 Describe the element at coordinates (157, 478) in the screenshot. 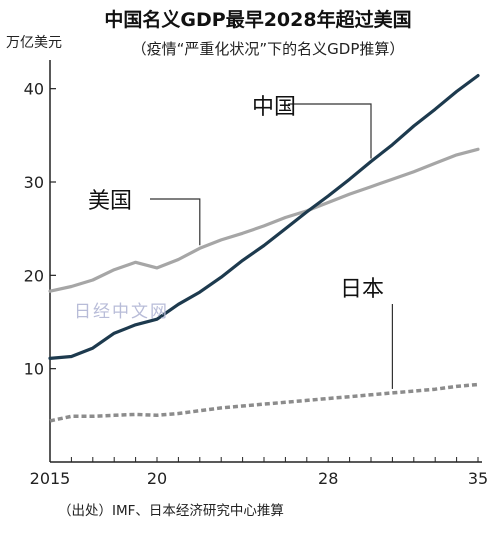

I see `x-tick-label: 20` at that location.